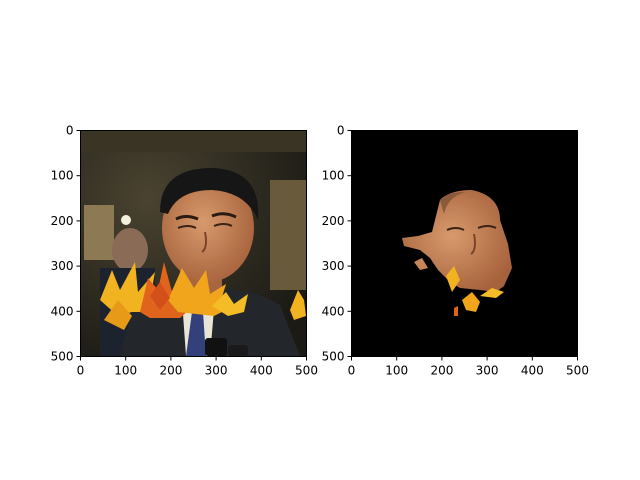  I want to click on eye-right, so click(223, 225).